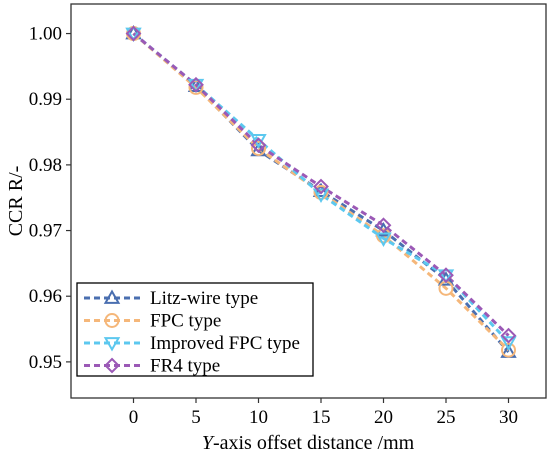  Describe the element at coordinates (45, 165) in the screenshot. I see `y-tick-label: 0.98` at that location.